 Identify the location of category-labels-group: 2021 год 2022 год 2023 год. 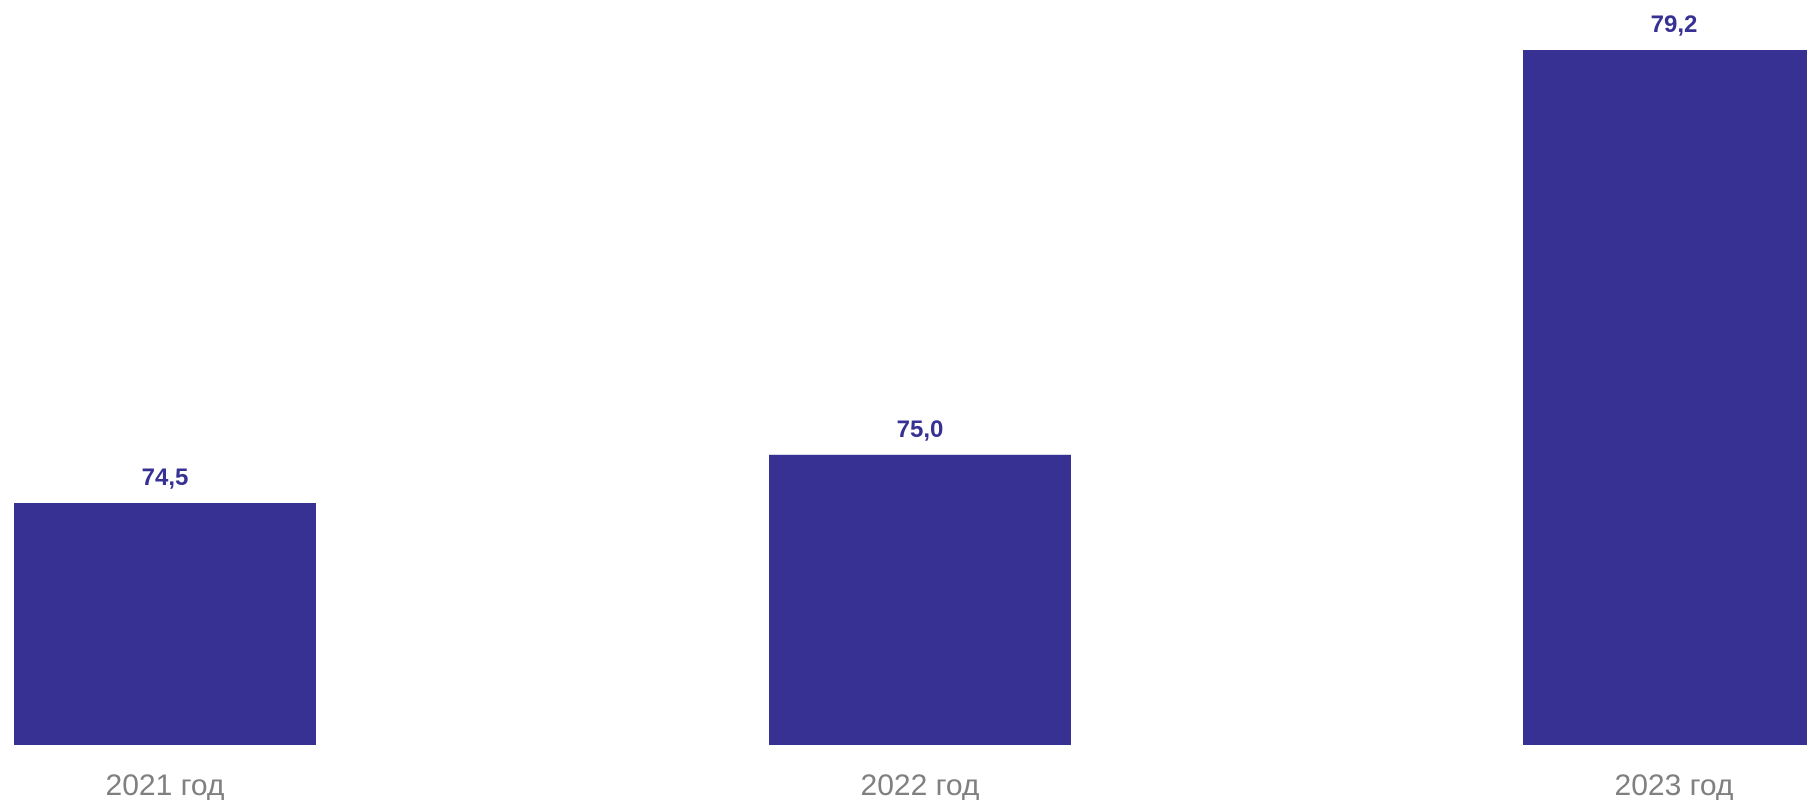
(920, 784).